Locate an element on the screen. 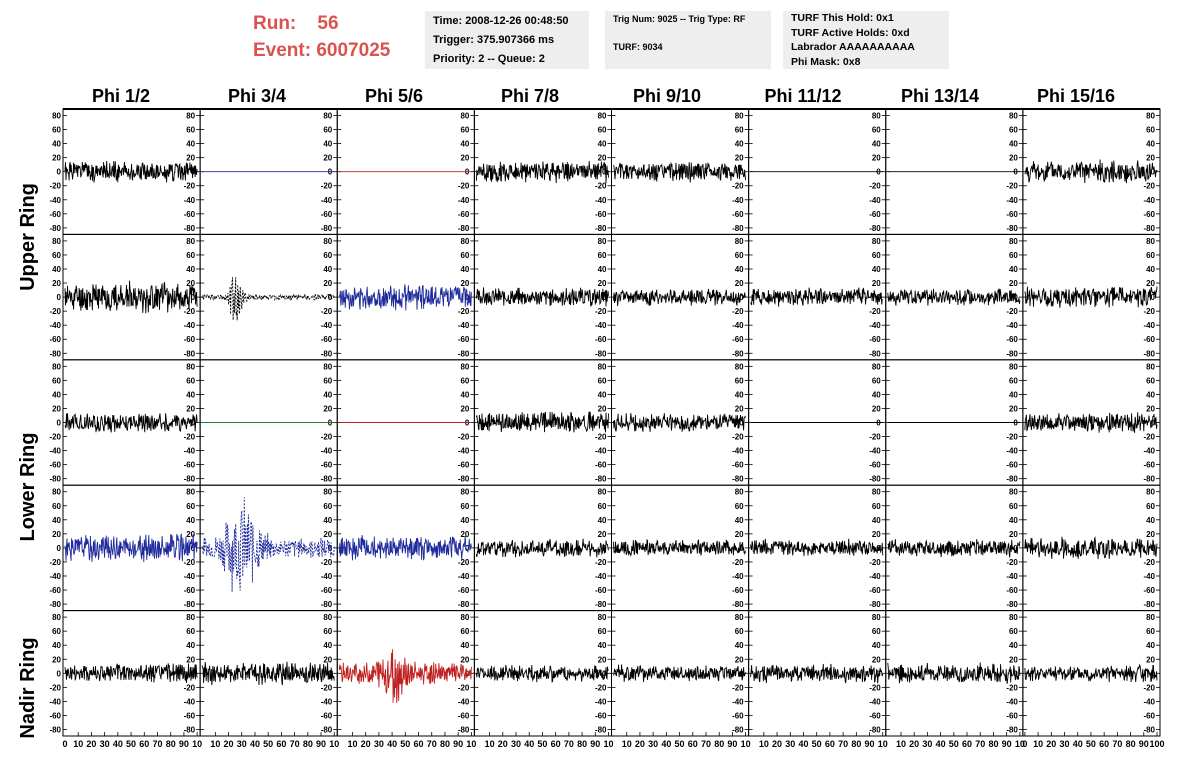 The height and width of the screenshot is (772, 1196). waveform-panel-r2-c6: 80 60 40 20 0 -20 -40 -60 -80 is located at coordinates (954, 422).